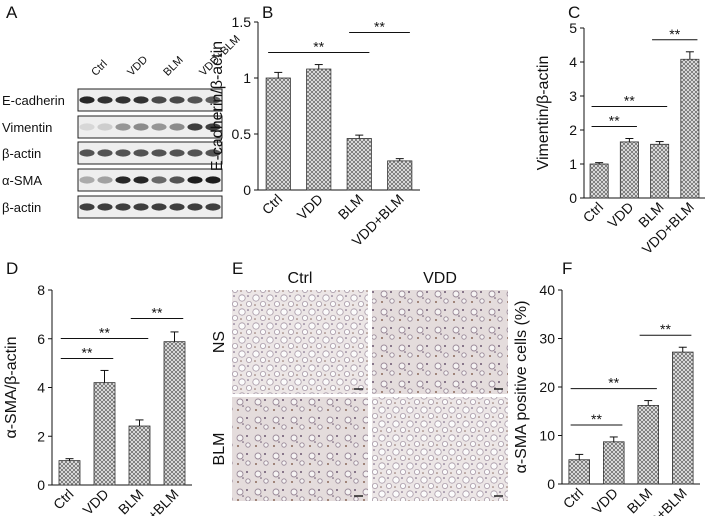  I want to click on panel-letter: E, so click(237, 268).